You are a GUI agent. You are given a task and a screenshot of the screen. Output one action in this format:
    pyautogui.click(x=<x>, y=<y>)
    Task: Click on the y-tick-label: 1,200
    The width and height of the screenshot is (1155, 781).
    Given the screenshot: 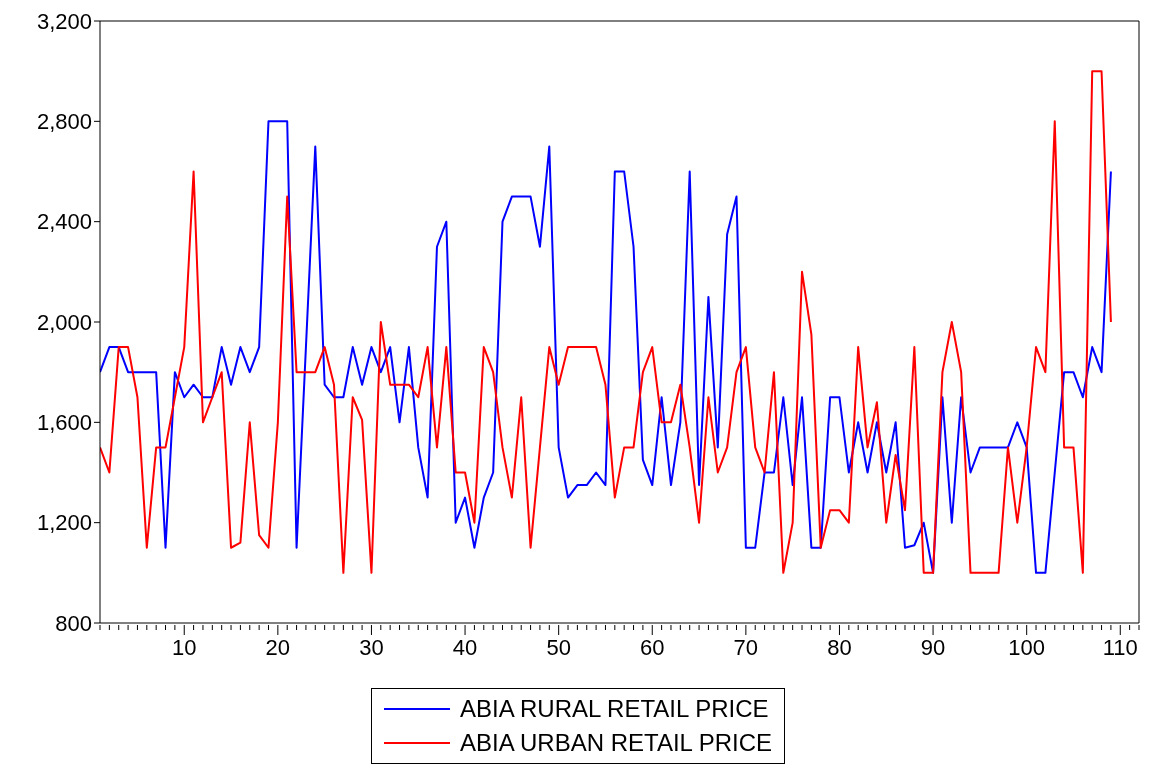 What is the action you would take?
    pyautogui.click(x=64, y=523)
    